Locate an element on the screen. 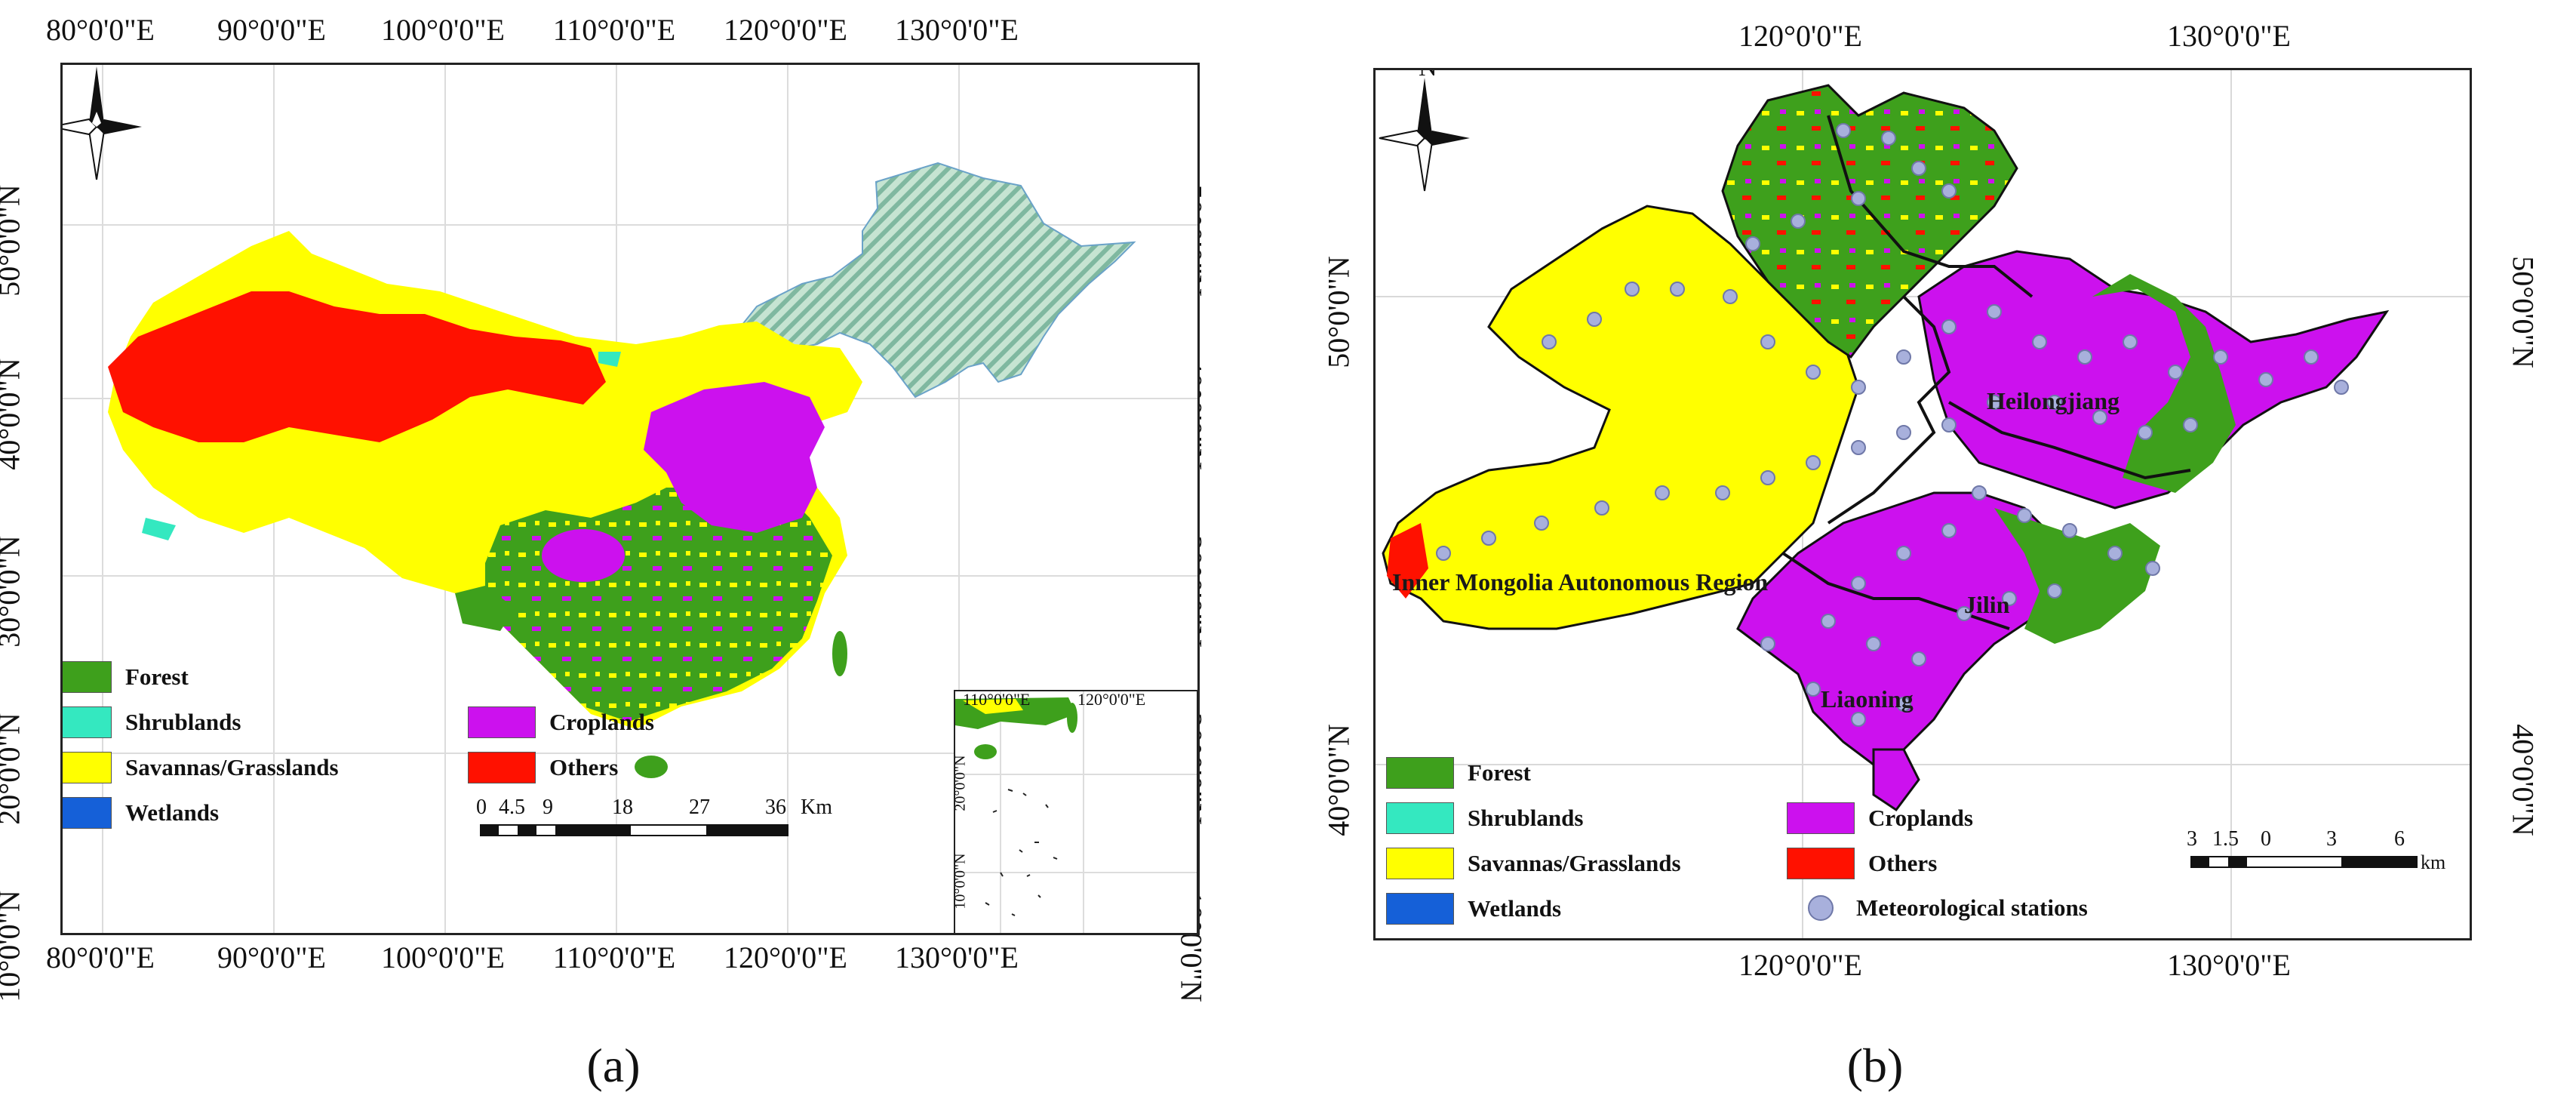  scale-tick: 4.5 is located at coordinates (512, 807).